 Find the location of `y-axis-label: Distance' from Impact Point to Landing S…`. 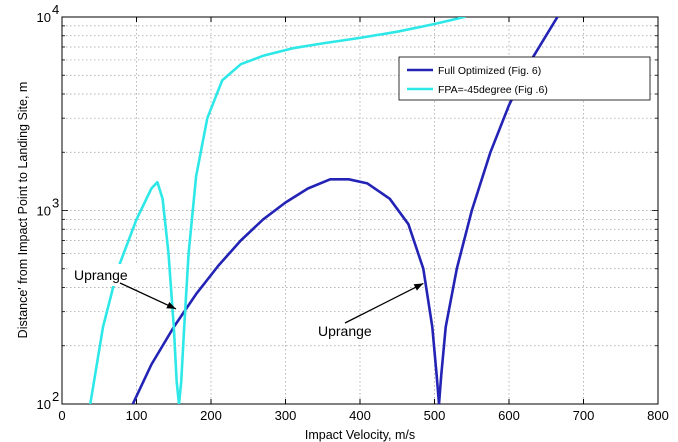

y-axis-label: Distance' from Impact Point to Landing S… is located at coordinates (23, 210).